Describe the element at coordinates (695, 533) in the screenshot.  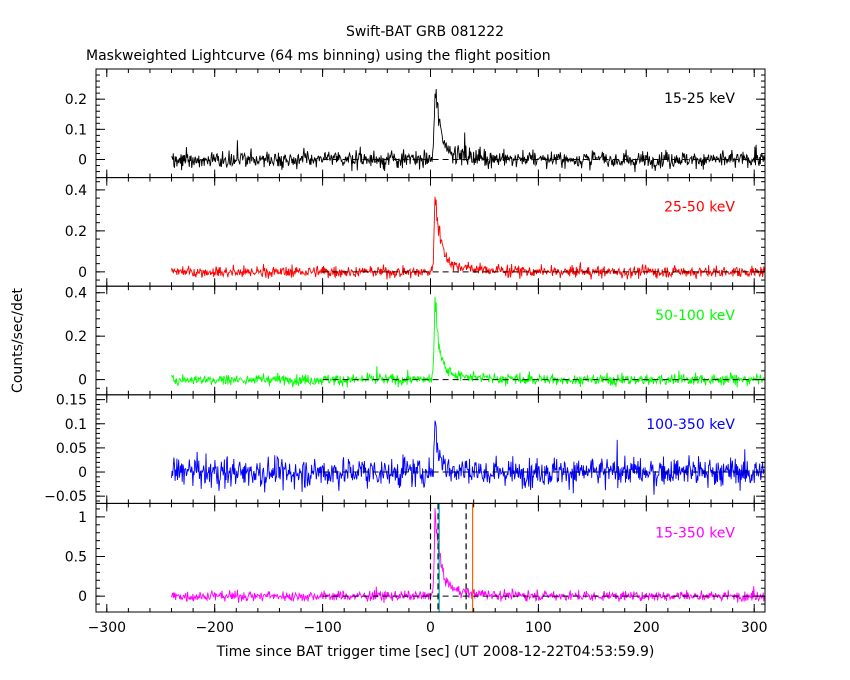
I see `band-label-4: 15-350 keV` at that location.